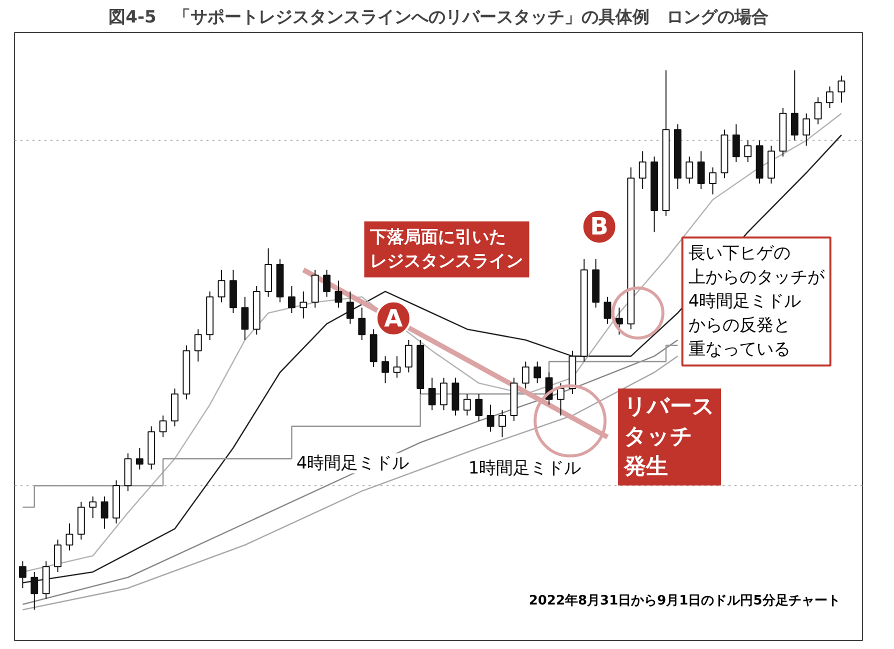  Describe the element at coordinates (394, 318) in the screenshot. I see `annotation: A` at that location.